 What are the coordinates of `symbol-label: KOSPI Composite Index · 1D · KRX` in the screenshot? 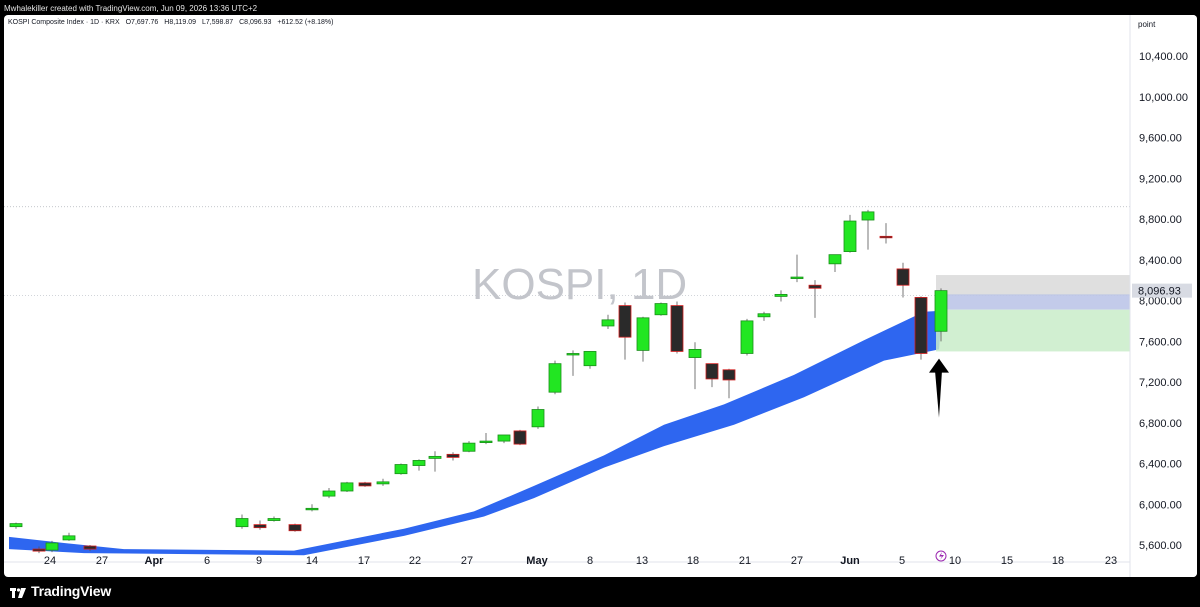 It's located at (64, 22).